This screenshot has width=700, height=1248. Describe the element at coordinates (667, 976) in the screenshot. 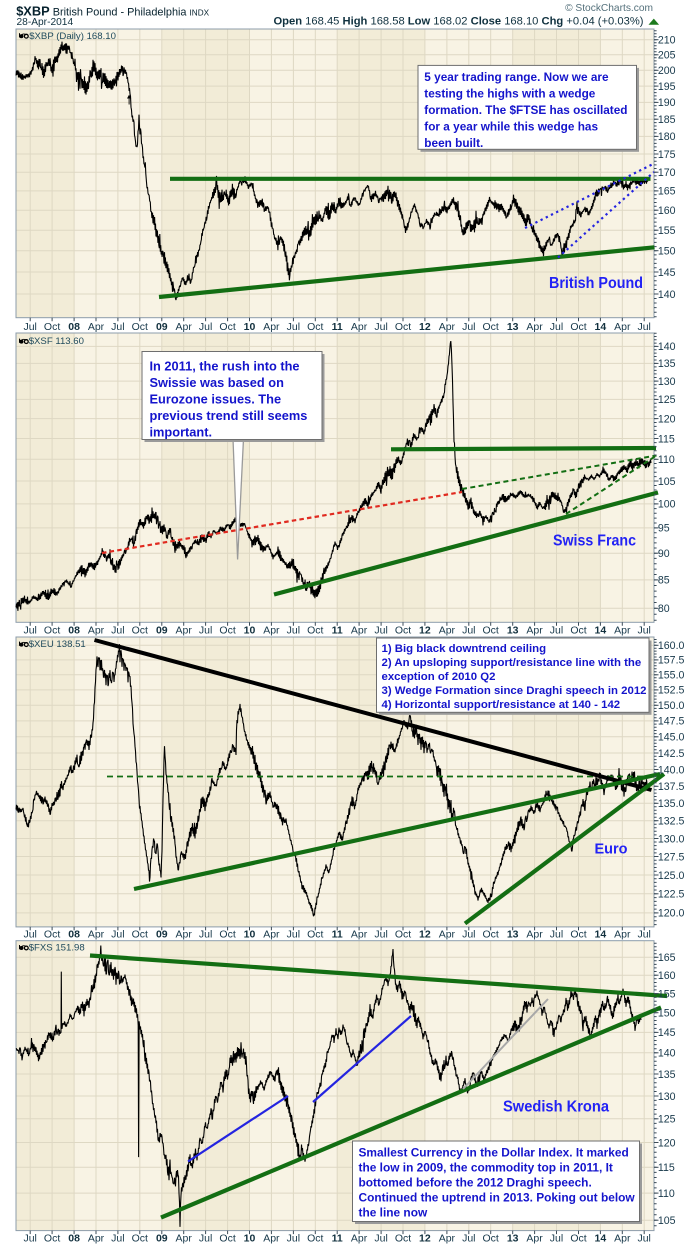

I see `svg-text: 160` at that location.